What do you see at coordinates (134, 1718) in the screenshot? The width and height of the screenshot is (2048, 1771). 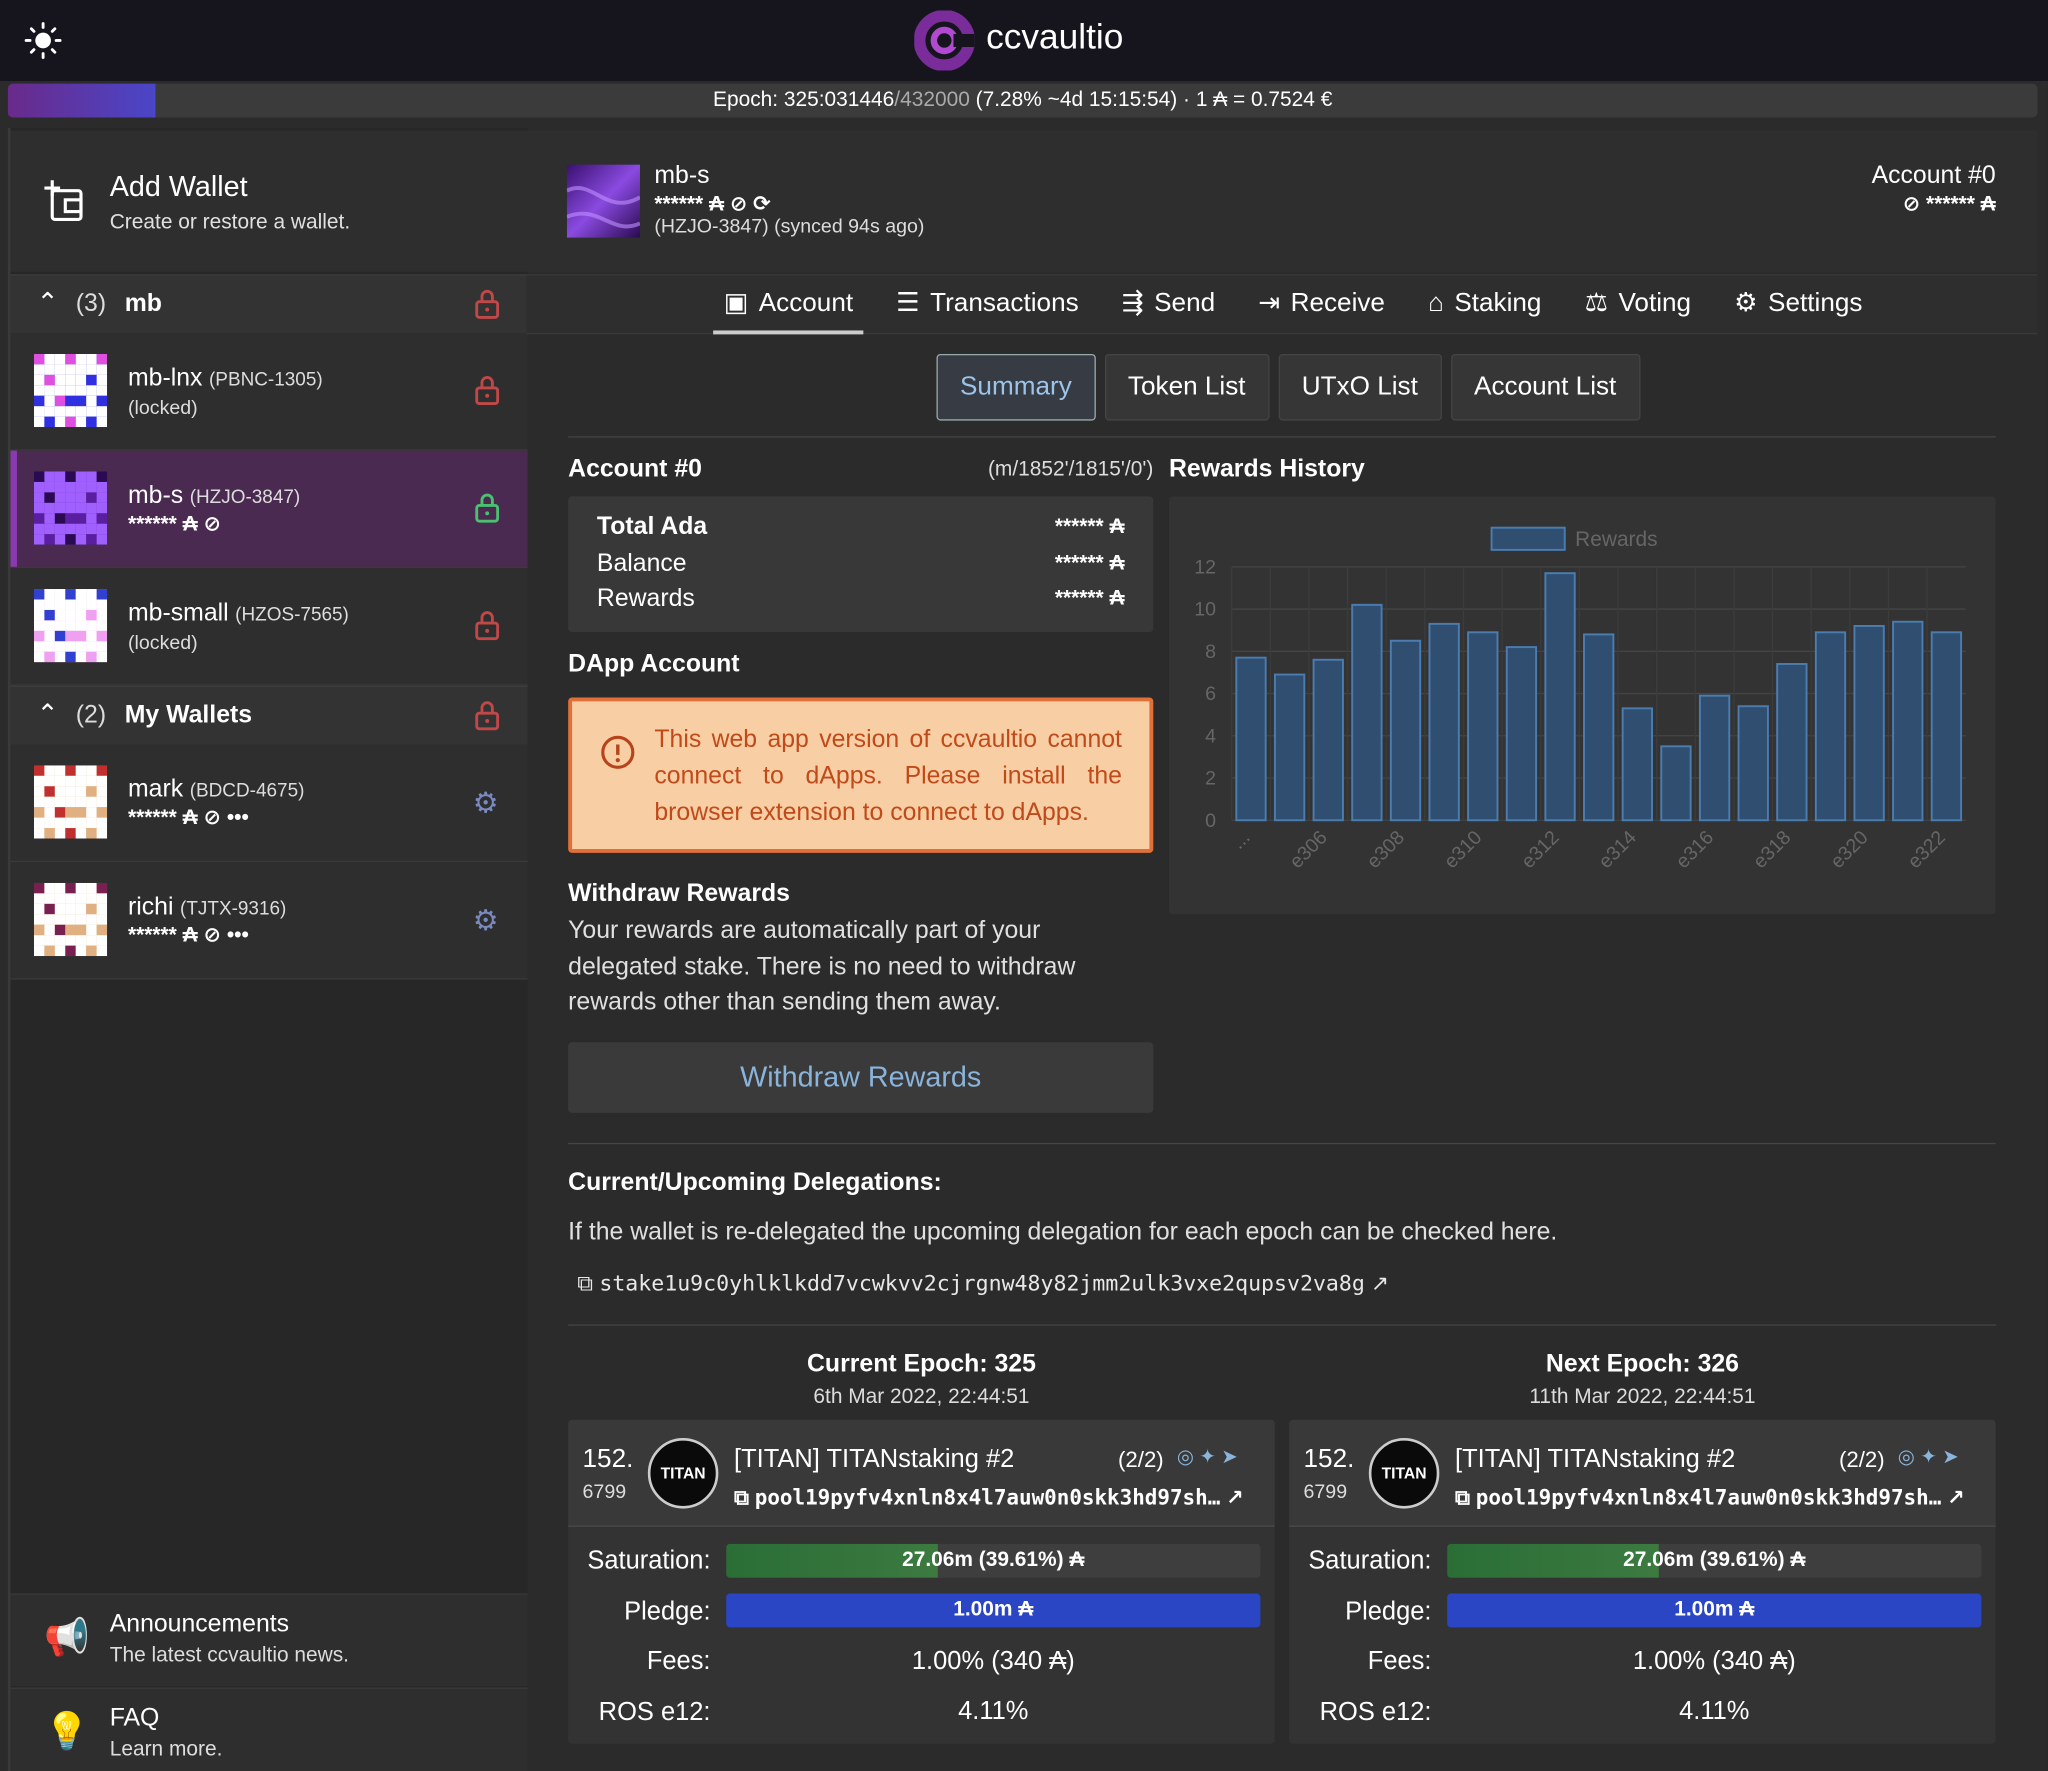 I see `footer-title: FAQ` at bounding box center [134, 1718].